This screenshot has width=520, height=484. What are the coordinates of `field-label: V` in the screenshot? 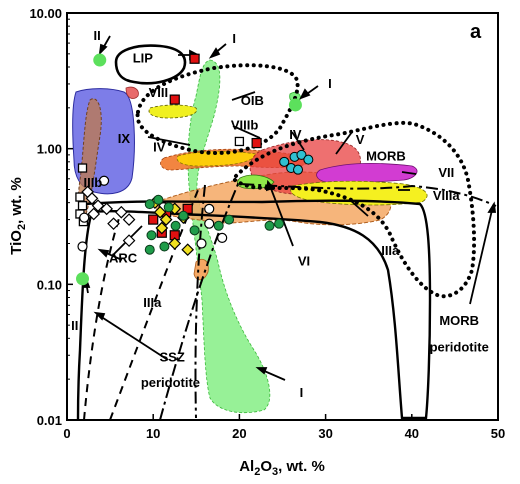 It's located at (360, 139).